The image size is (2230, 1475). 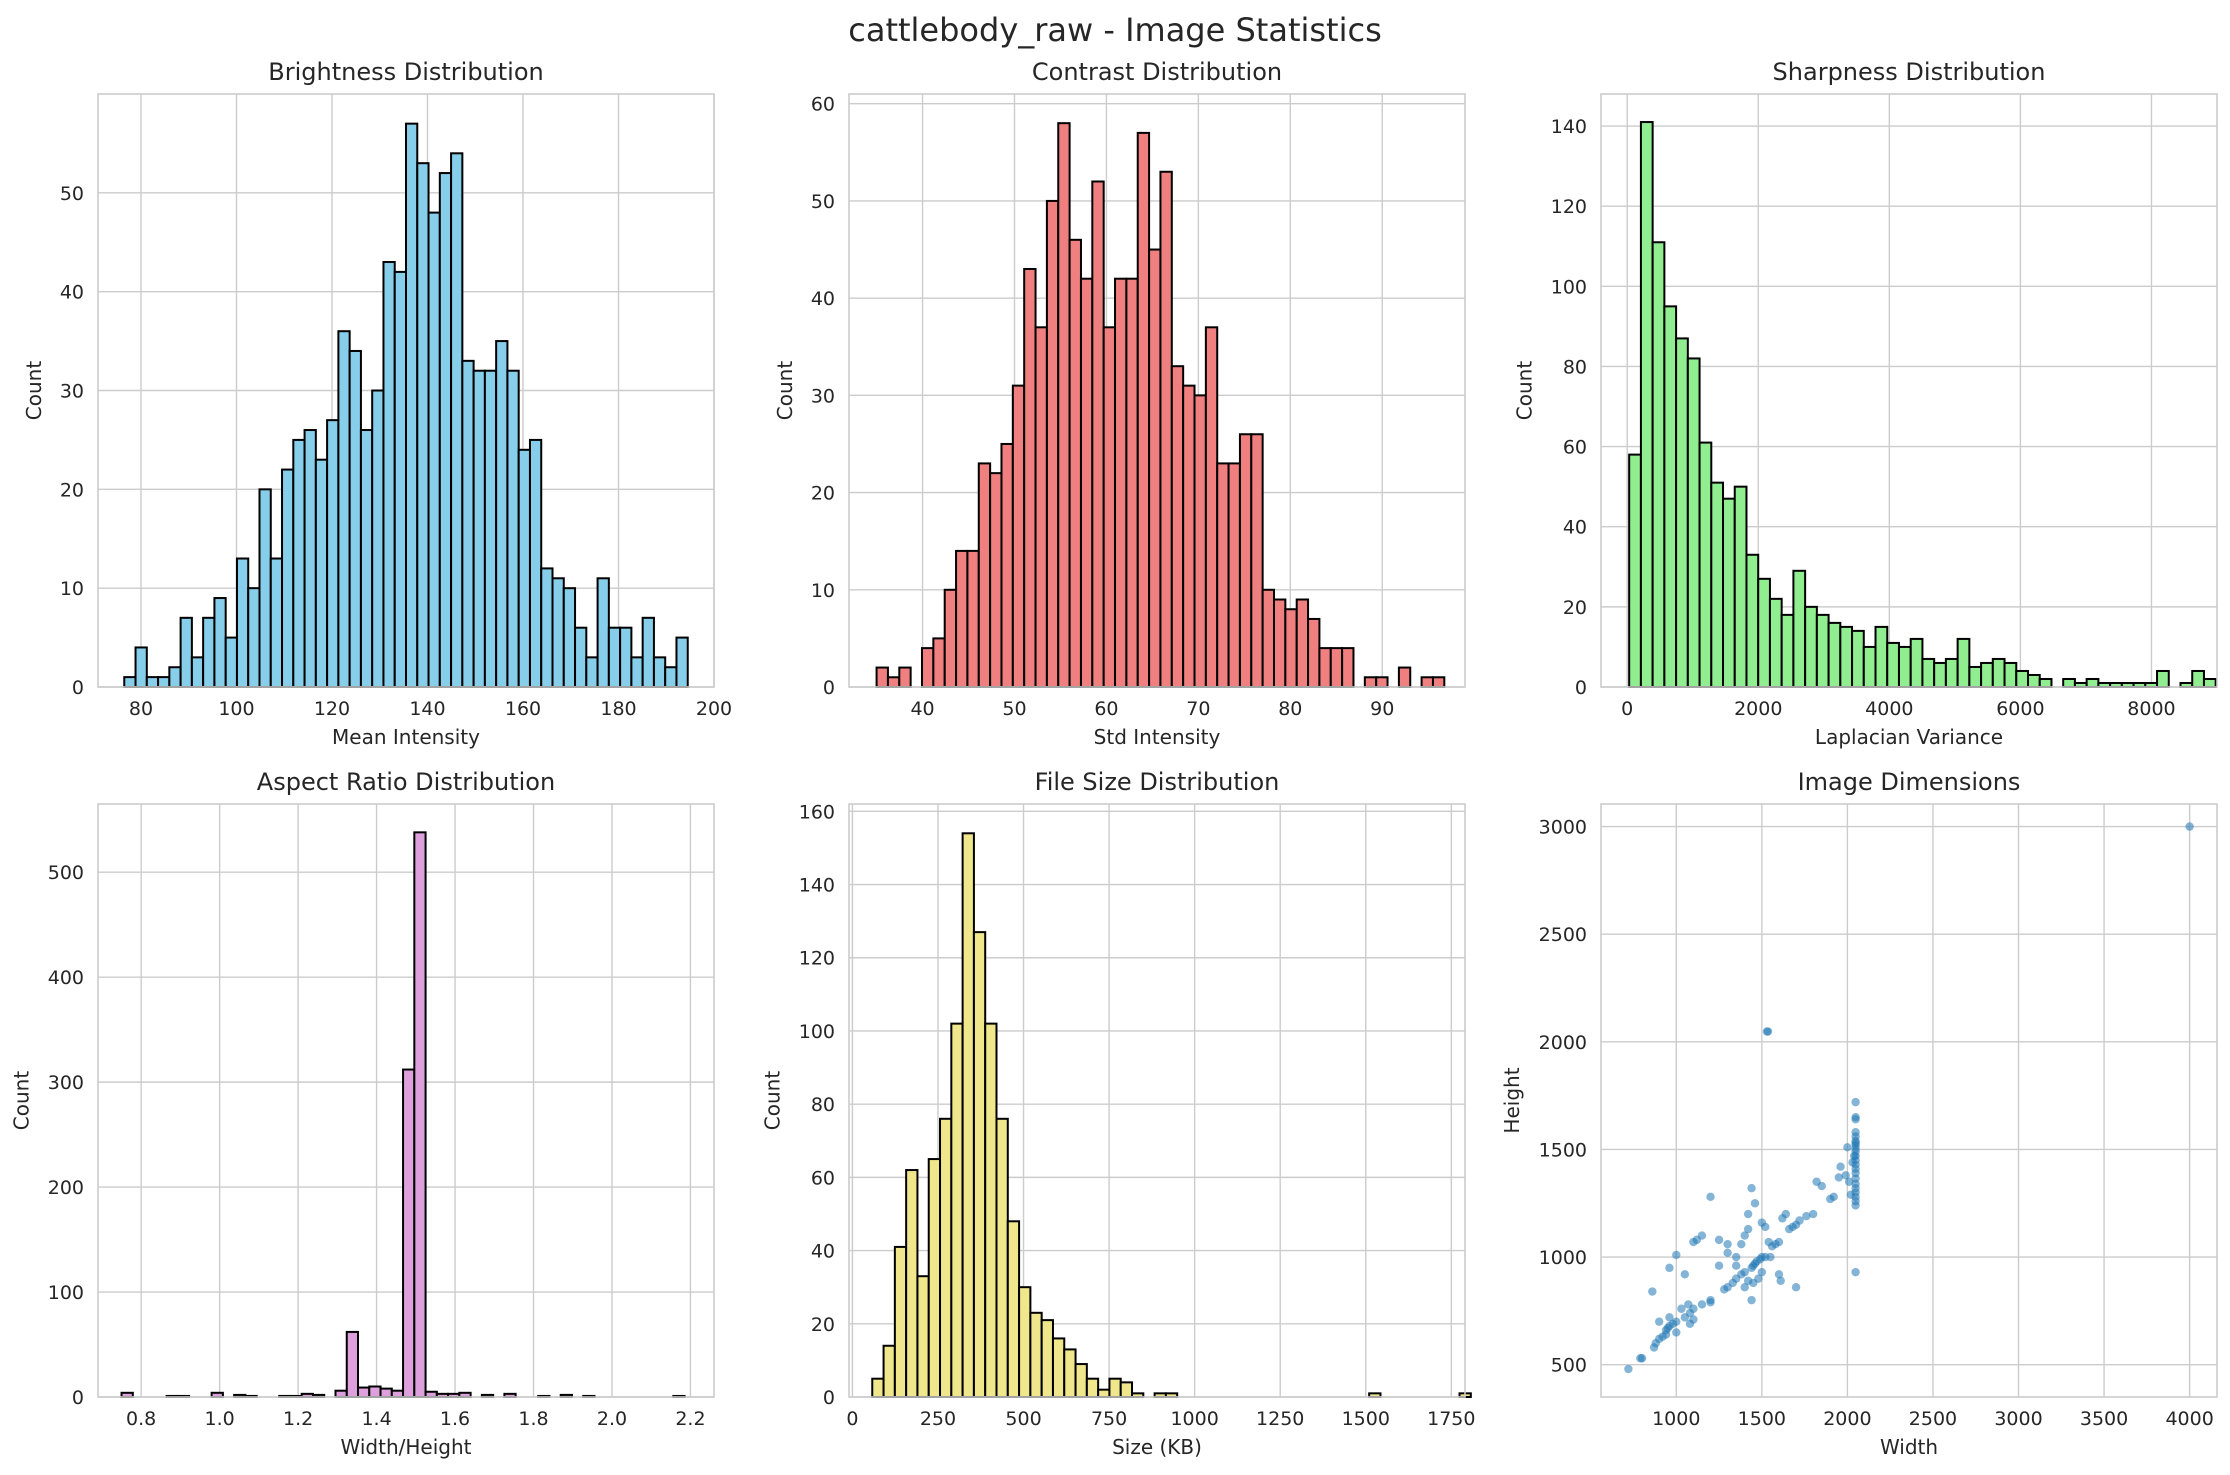 What do you see at coordinates (1157, 1101) in the screenshot?
I see `filesize-gridlines` at bounding box center [1157, 1101].